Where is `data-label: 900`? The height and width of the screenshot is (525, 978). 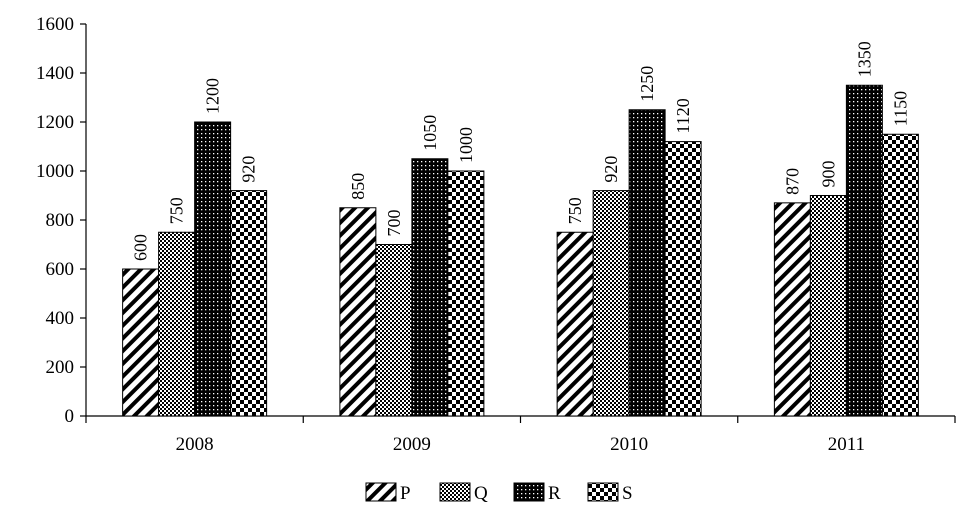
data-label: 900 is located at coordinates (828, 174).